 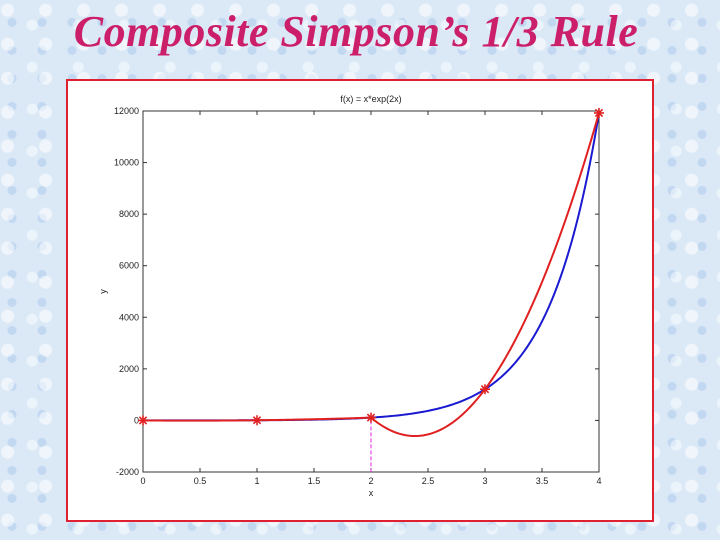 What do you see at coordinates (126, 111) in the screenshot?
I see `y-tick-label: 12000` at bounding box center [126, 111].